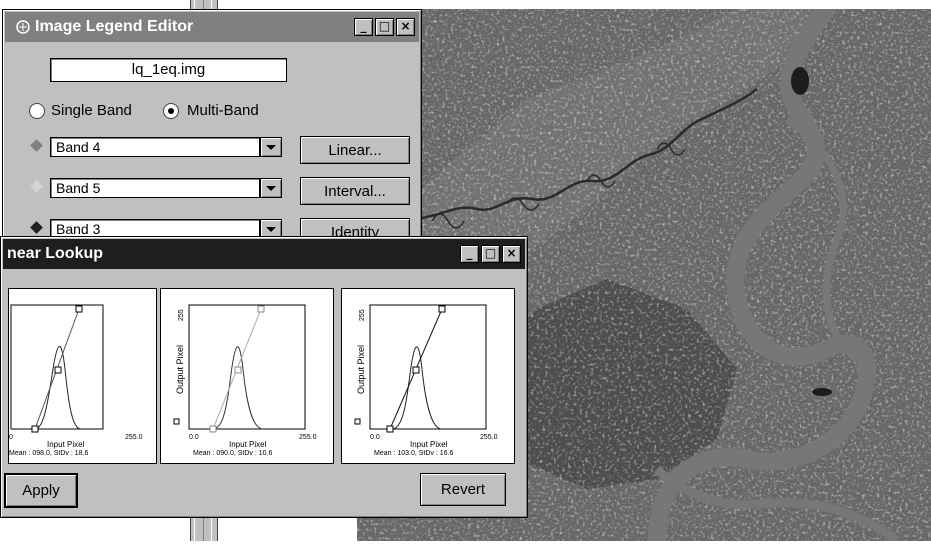  I want to click on band-1-select: Band 4, so click(166, 147).